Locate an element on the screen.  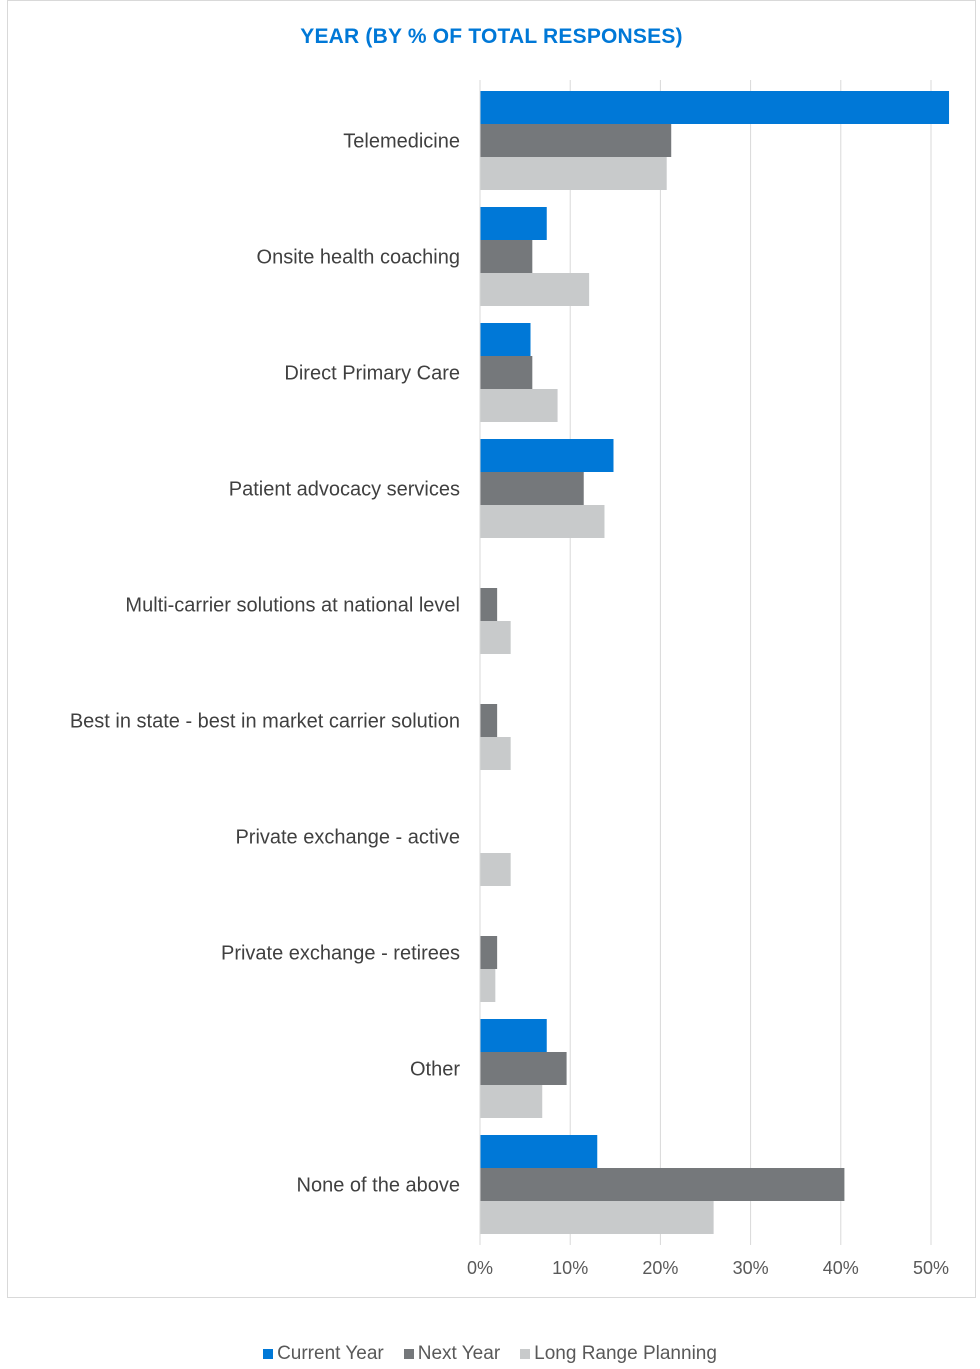
x-tick-label: 40% is located at coordinates (841, 1268).